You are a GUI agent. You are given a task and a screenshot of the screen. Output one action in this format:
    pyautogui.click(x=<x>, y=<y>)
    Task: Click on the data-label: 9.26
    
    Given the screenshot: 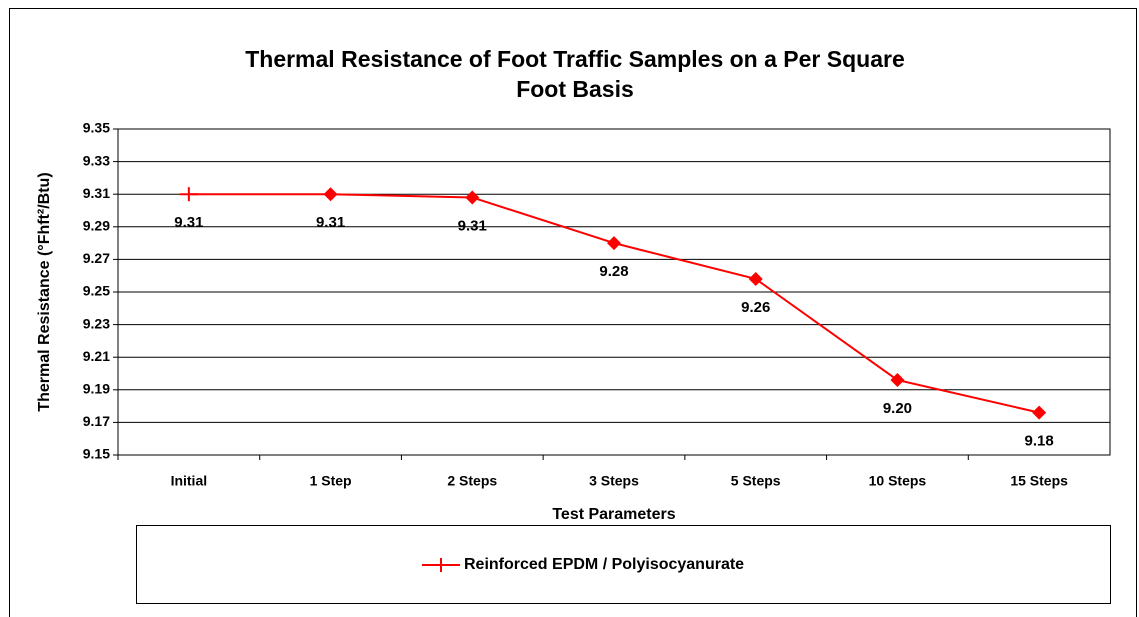 What is the action you would take?
    pyautogui.click(x=755, y=307)
    